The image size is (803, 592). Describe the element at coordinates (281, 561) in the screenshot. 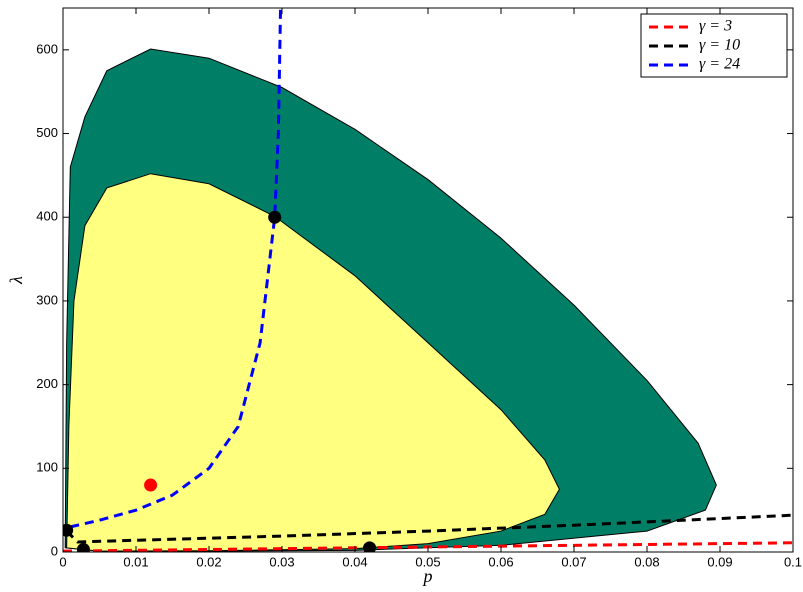

I see `x-tick-label: 0.03` at that location.